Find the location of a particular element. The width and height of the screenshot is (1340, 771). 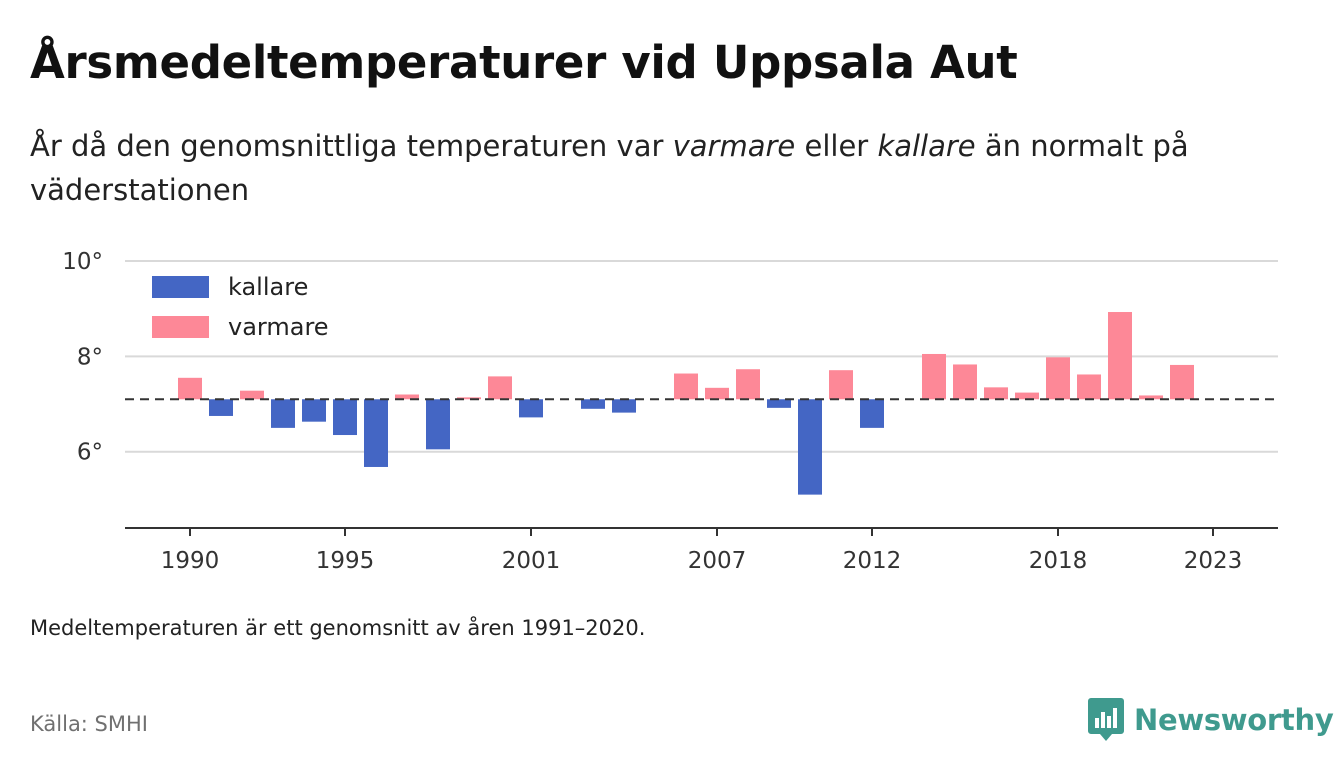

bar-1992 is located at coordinates (252, 395).